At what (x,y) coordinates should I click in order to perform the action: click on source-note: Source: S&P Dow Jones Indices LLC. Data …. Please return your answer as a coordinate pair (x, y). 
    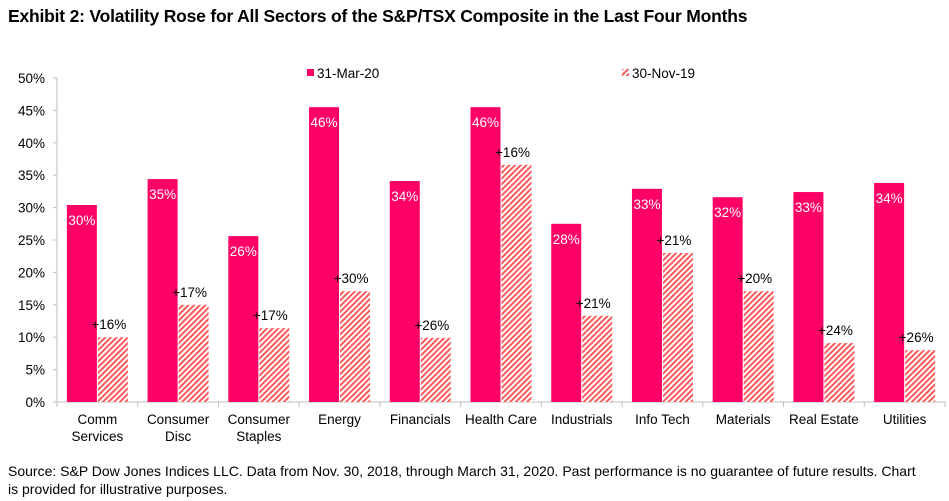
    Looking at the image, I should click on (462, 480).